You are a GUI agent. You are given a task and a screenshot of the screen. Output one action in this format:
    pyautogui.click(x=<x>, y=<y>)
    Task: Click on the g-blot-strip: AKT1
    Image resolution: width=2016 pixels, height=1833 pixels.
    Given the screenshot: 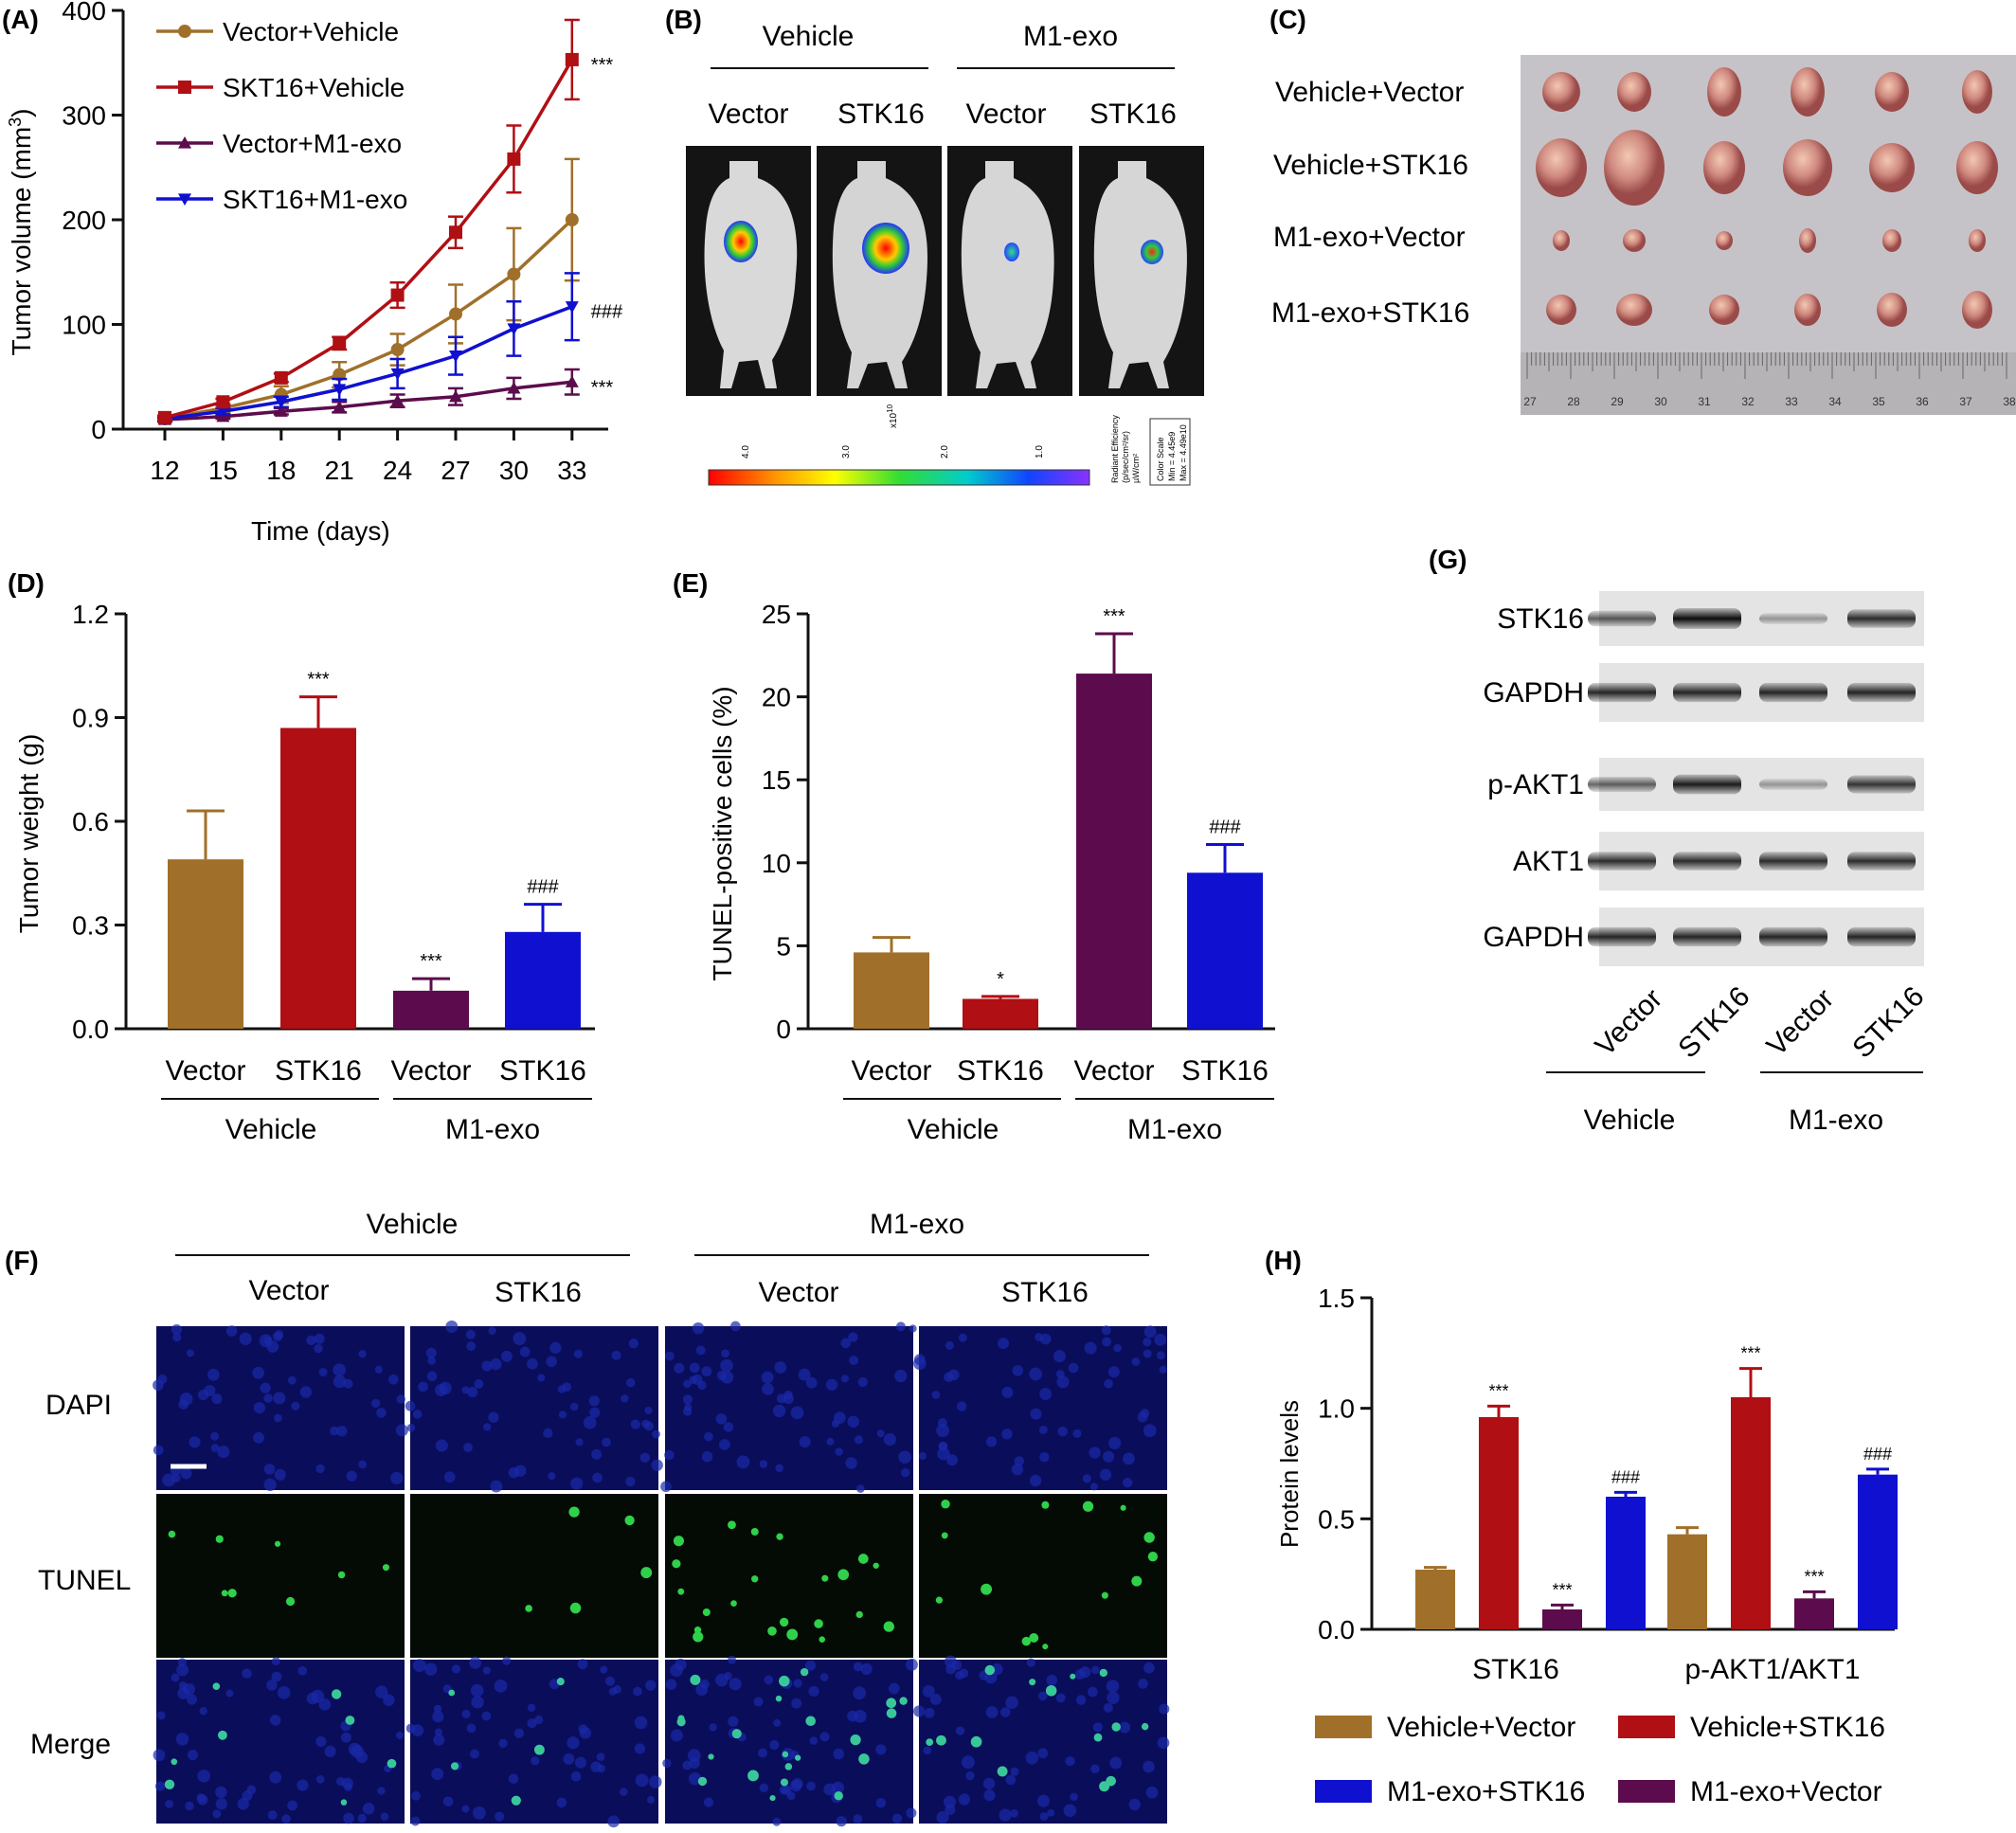 What is the action you would take?
    pyautogui.click(x=1718, y=861)
    